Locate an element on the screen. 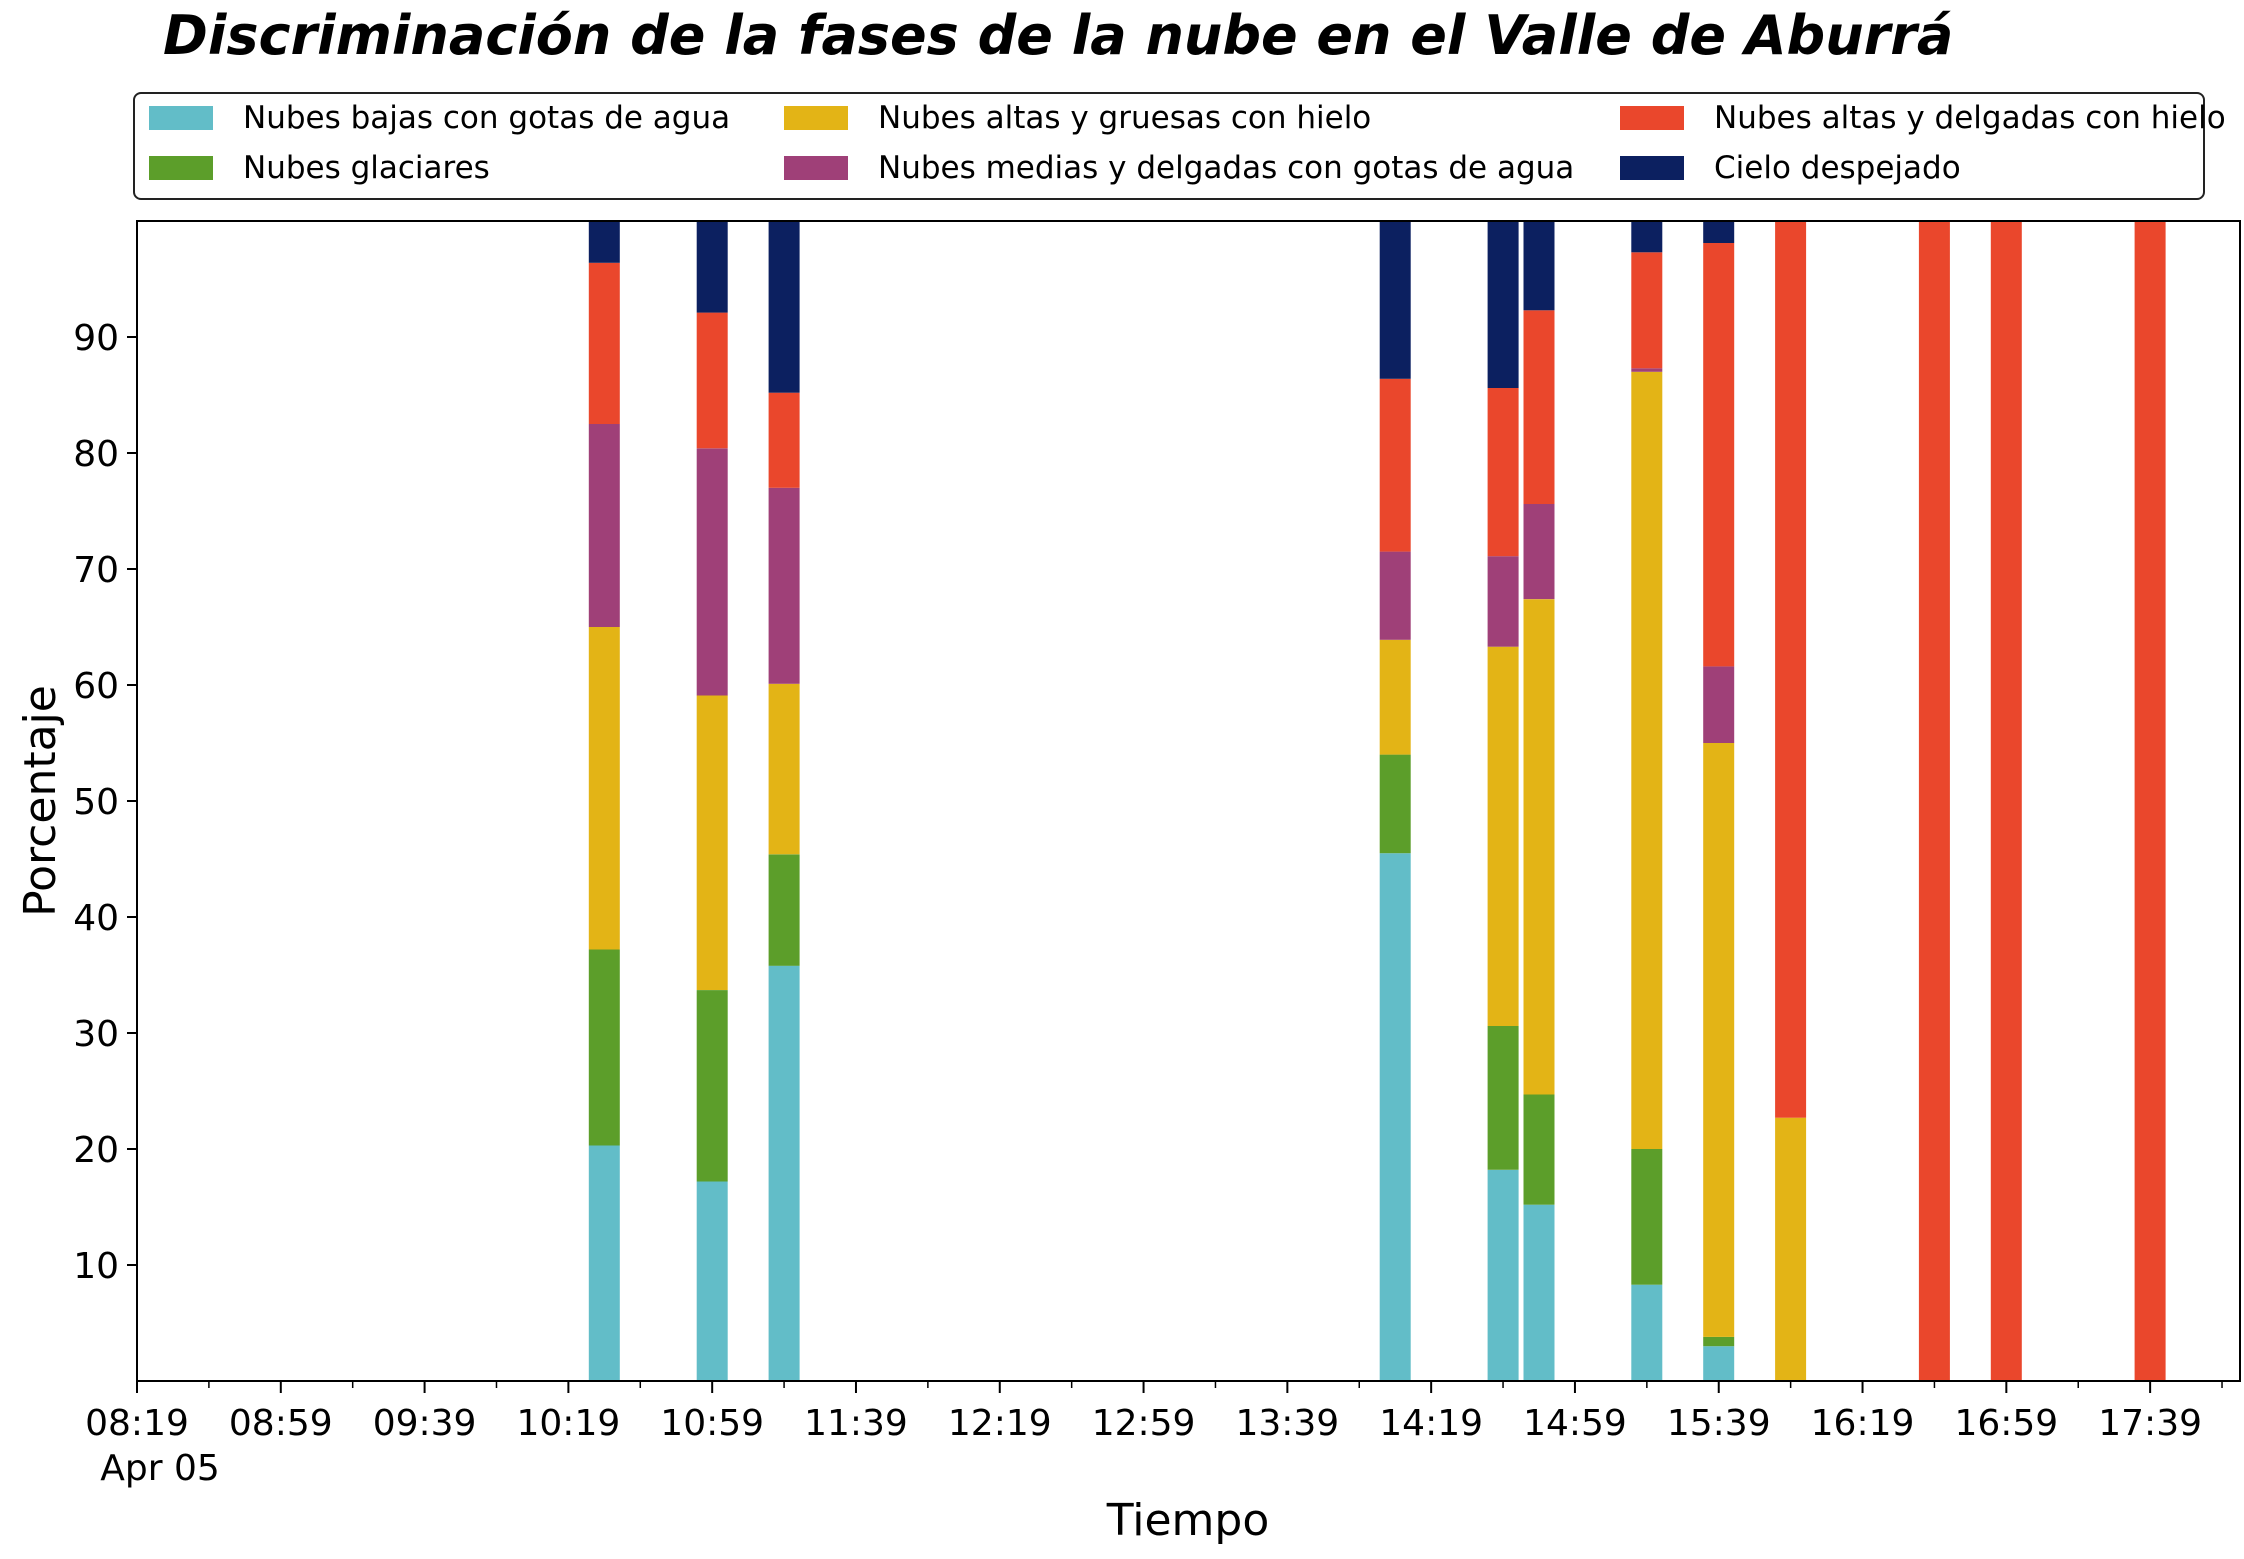  y-tick-label: 40 is located at coordinates (96, 918).